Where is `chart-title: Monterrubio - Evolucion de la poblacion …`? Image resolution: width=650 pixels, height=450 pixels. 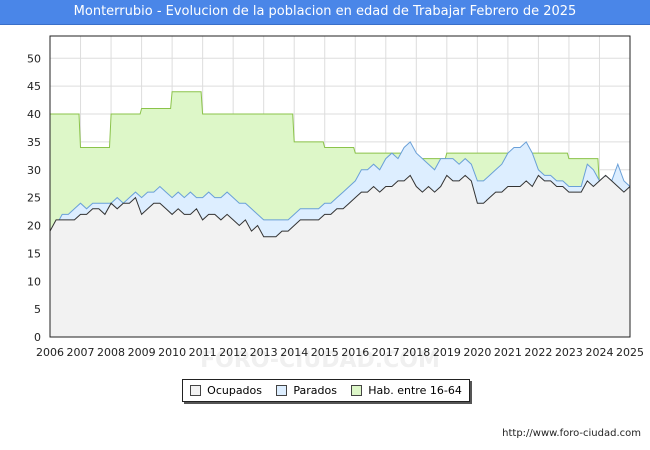 chart-title: Monterrubio - Evolucion de la poblacion … is located at coordinates (325, 11).